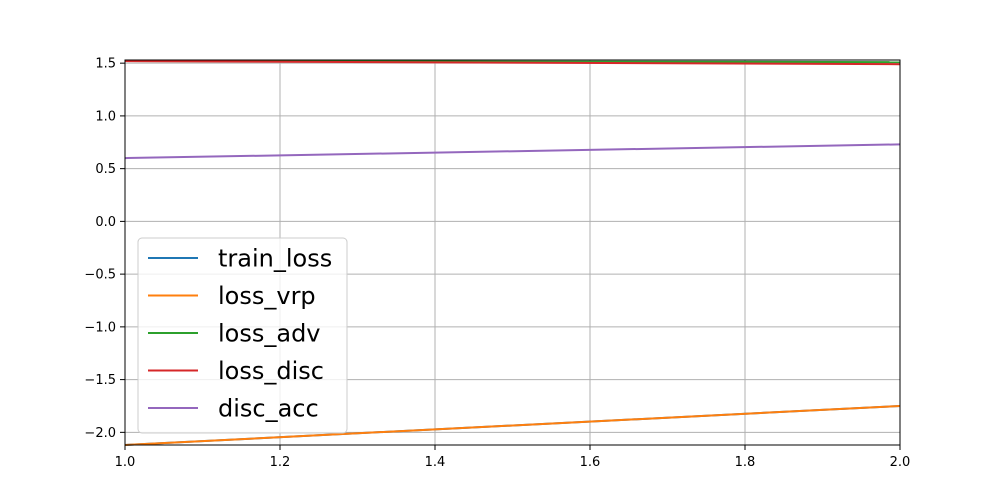  I want to click on y-tick-label: 0.0, so click(105, 222).